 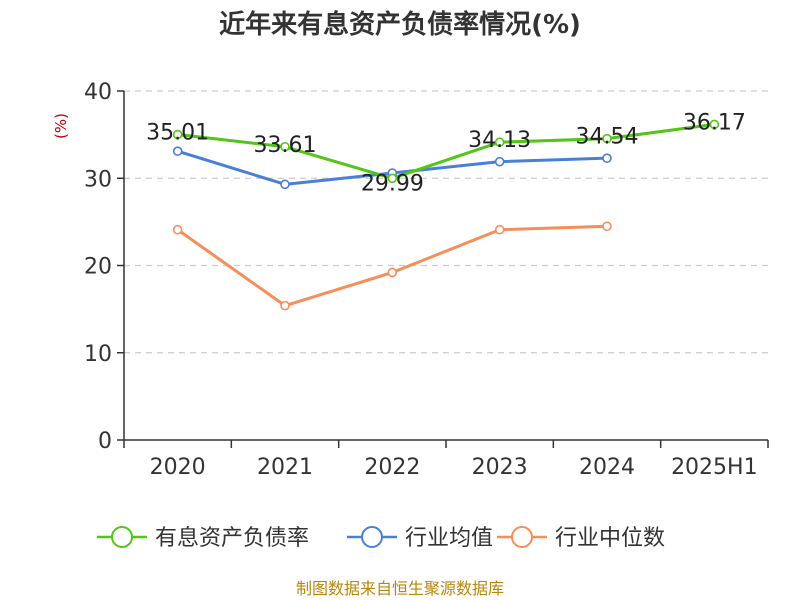 What do you see at coordinates (105, 441) in the screenshot?
I see `y-tick-label: 0` at bounding box center [105, 441].